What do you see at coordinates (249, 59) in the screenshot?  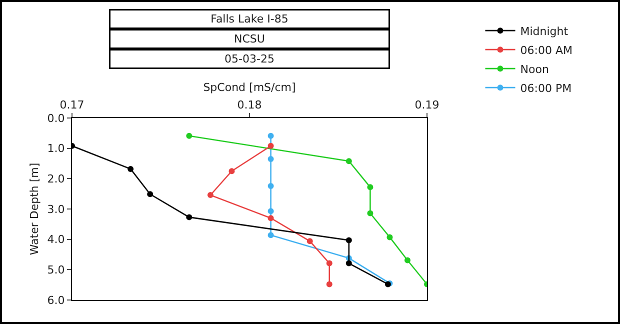 I see `text: 05-03-25` at bounding box center [249, 59].